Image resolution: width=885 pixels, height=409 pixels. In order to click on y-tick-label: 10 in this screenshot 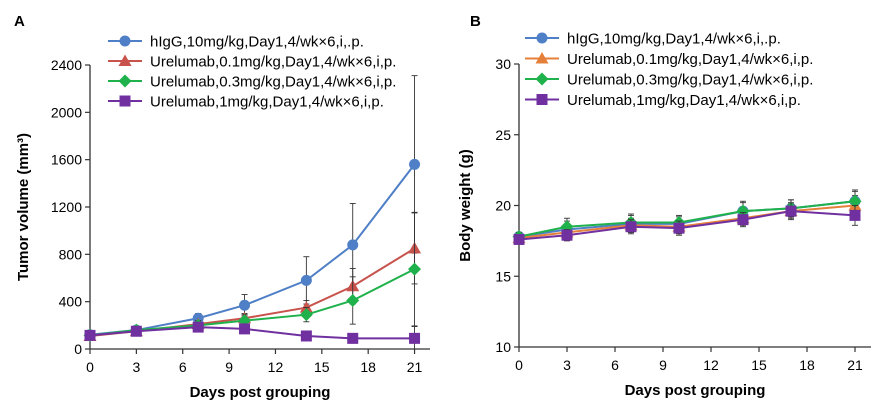, I will do `click(503, 347)`.